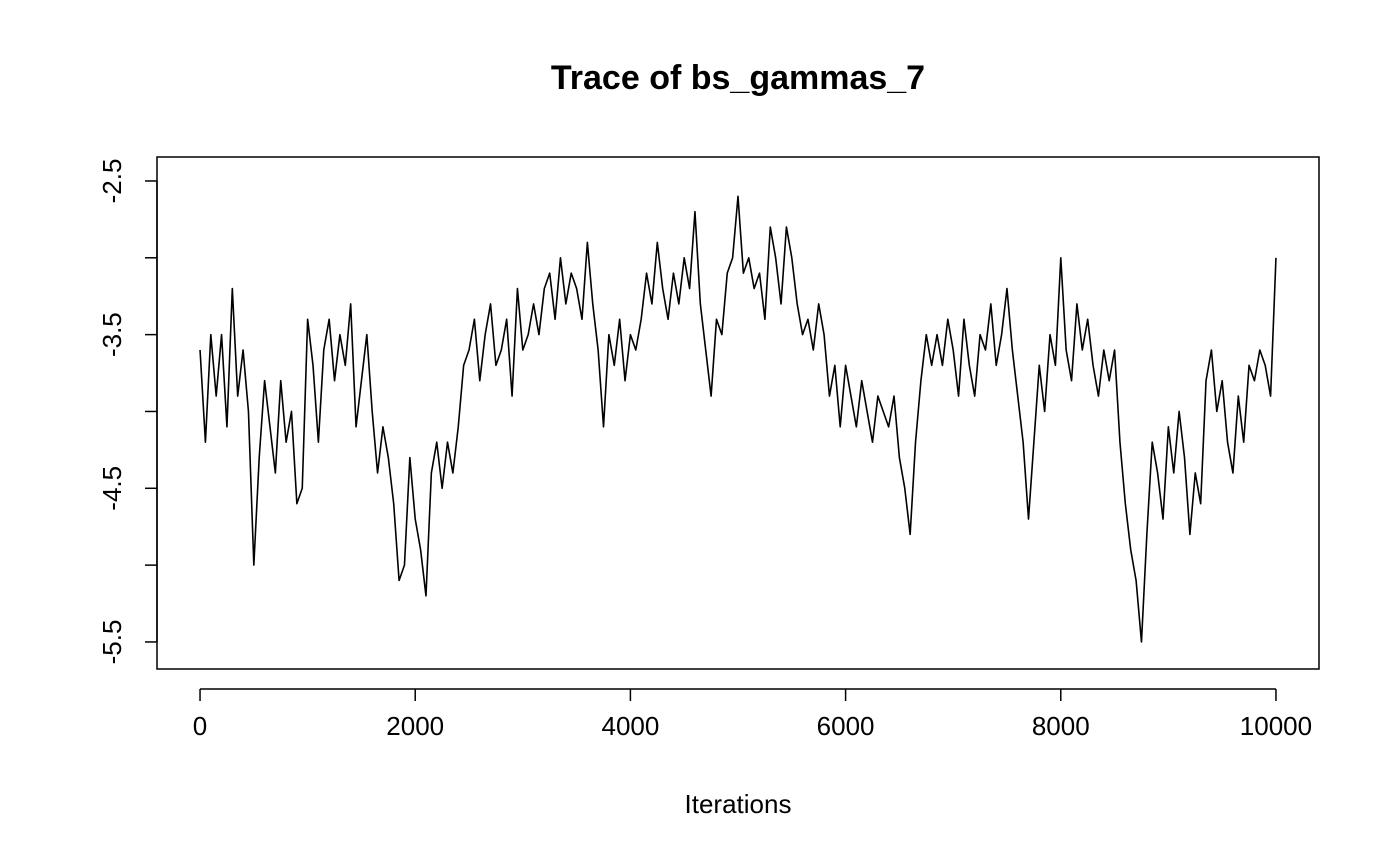 The width and height of the screenshot is (1400, 866). Describe the element at coordinates (738, 78) in the screenshot. I see `chart-title: Trace of bs_gammas_7` at that location.